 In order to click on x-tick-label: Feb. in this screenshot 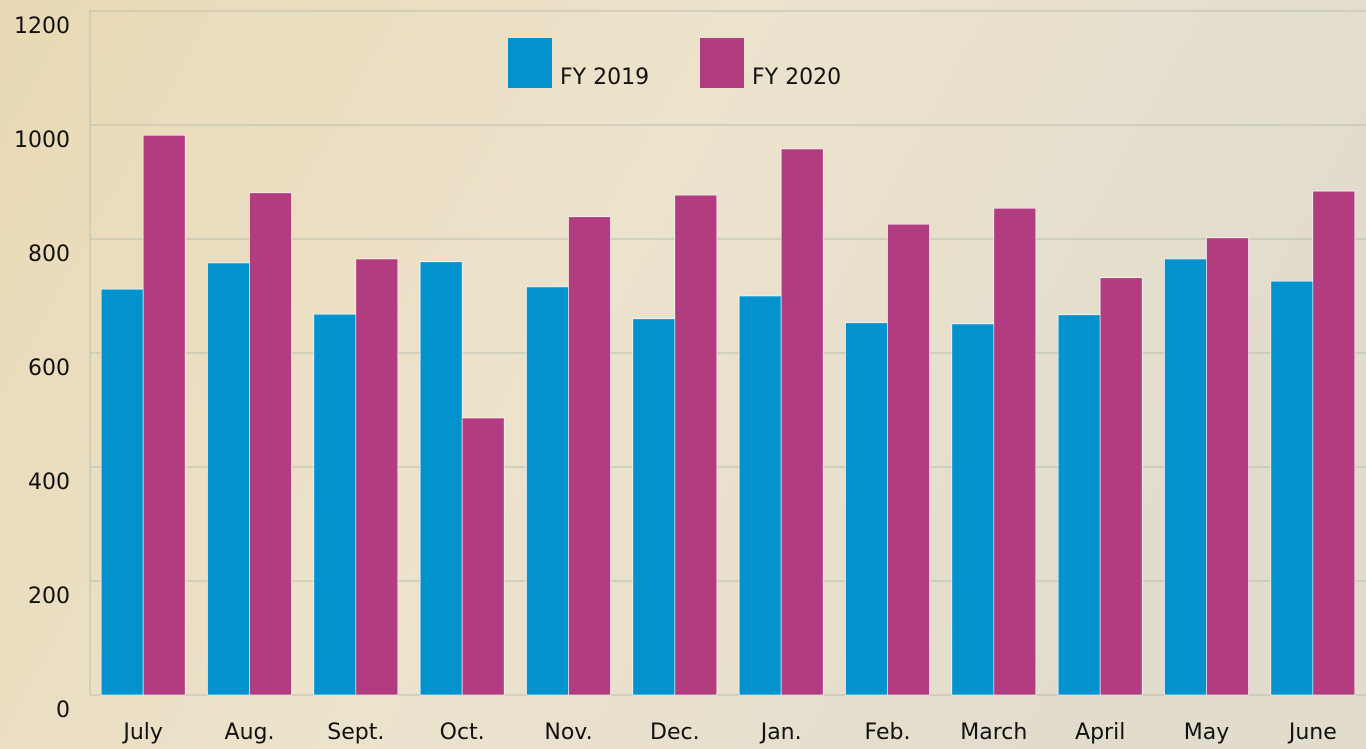, I will do `click(888, 732)`.